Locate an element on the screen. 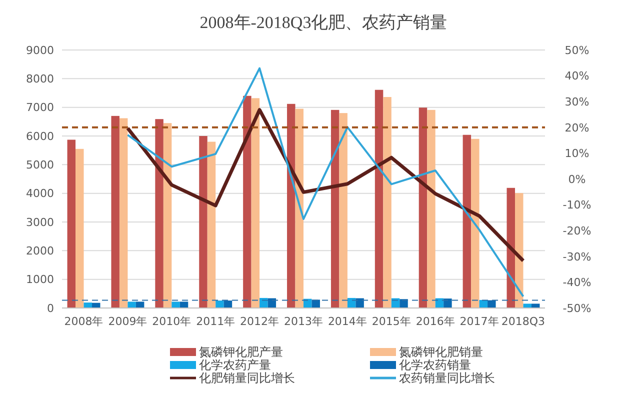  legend-label: 化学农药产量 is located at coordinates (235, 365).